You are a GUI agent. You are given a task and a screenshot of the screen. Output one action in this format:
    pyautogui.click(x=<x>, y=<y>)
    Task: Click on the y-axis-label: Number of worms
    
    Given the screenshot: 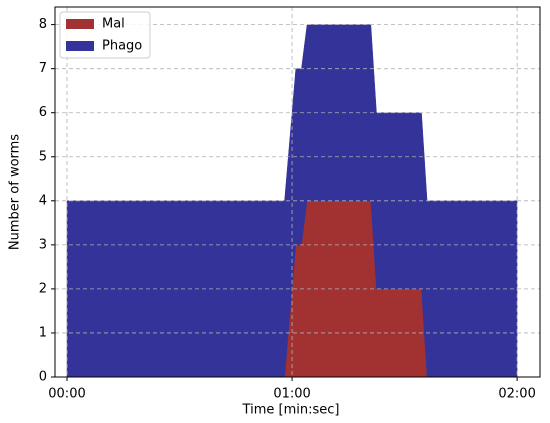 What is the action you would take?
    pyautogui.click(x=15, y=192)
    